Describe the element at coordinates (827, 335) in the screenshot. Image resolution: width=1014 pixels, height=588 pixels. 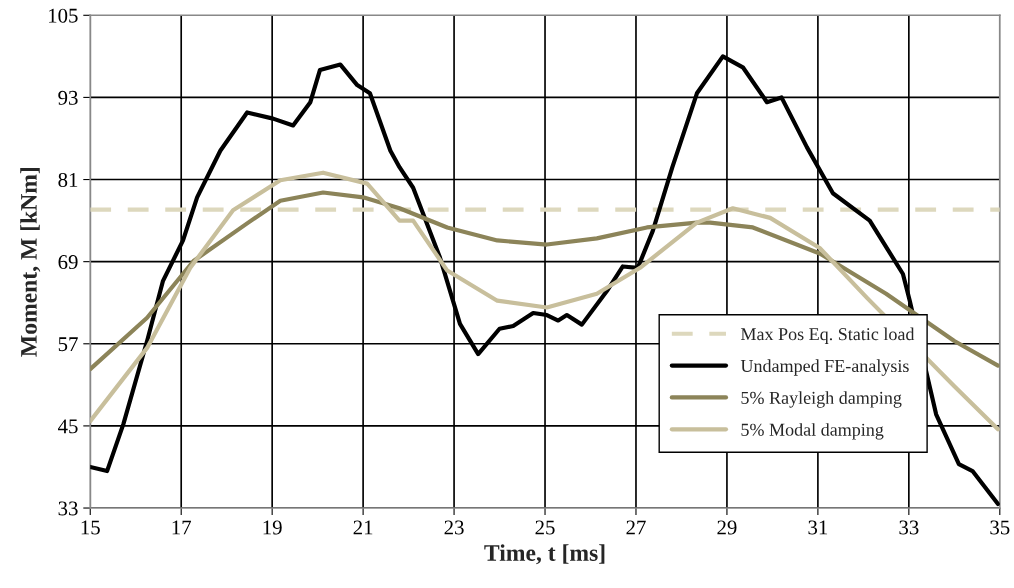
I see `legend-label: Max Pos Eq. Static load` at that location.